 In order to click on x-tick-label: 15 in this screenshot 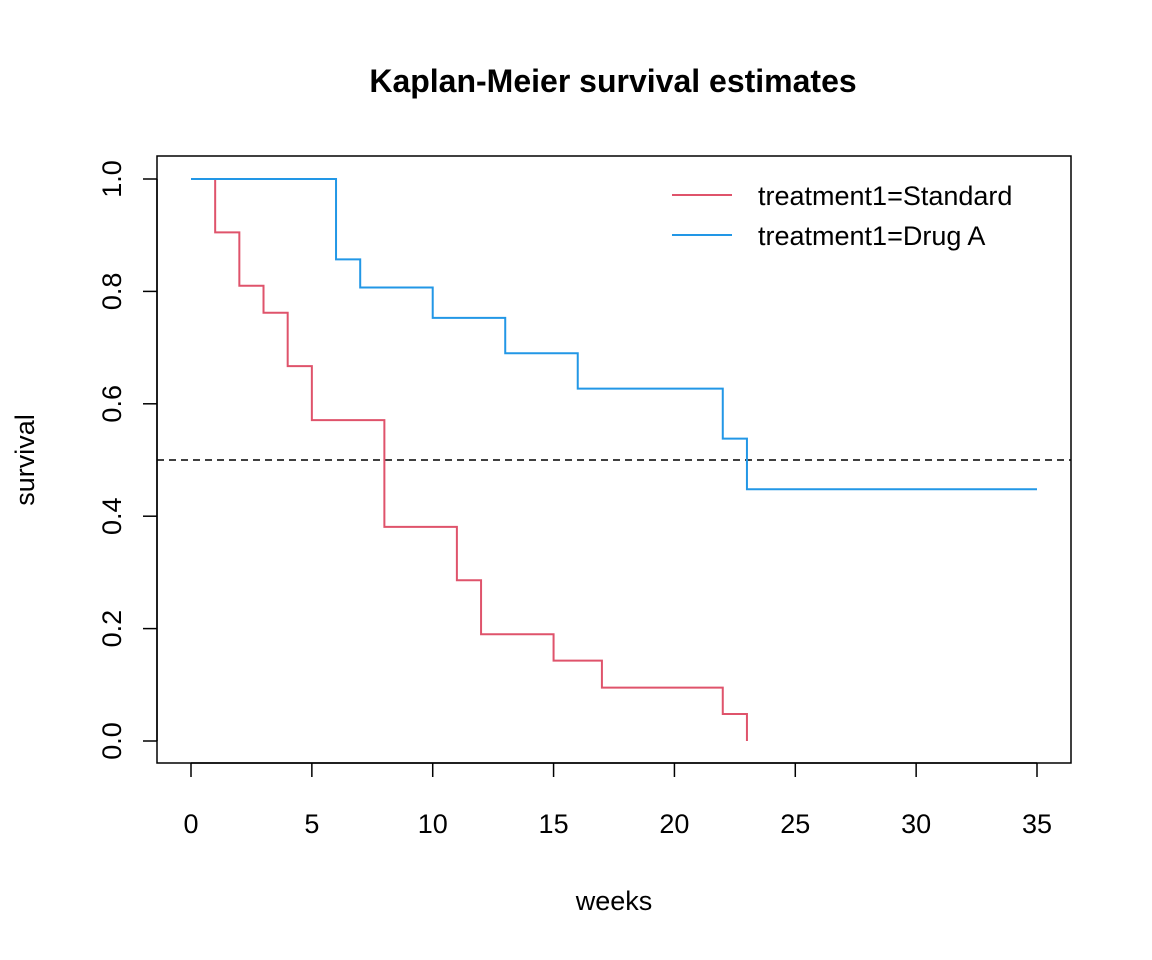, I will do `click(554, 824)`.